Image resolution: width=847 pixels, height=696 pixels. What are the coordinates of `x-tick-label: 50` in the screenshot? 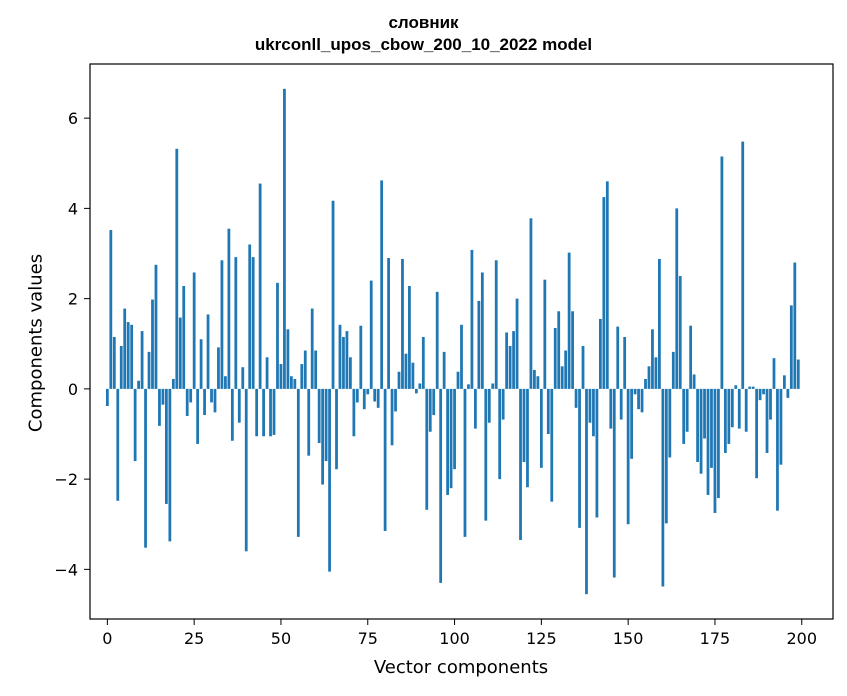 It's located at (281, 638).